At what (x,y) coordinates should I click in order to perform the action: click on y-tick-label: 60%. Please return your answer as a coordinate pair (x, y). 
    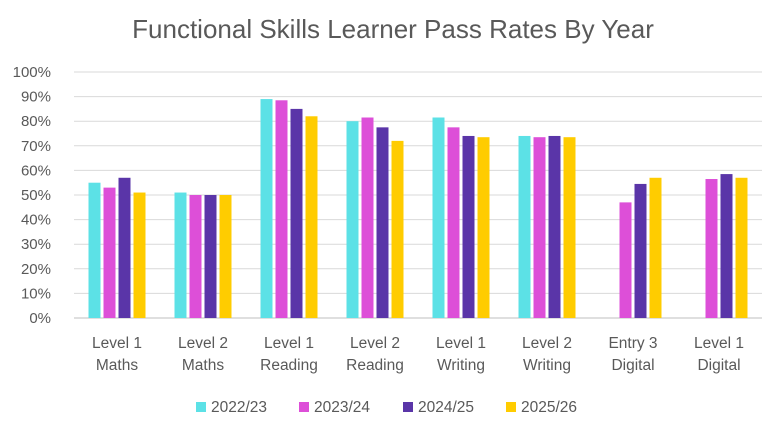
    Looking at the image, I should click on (36, 170).